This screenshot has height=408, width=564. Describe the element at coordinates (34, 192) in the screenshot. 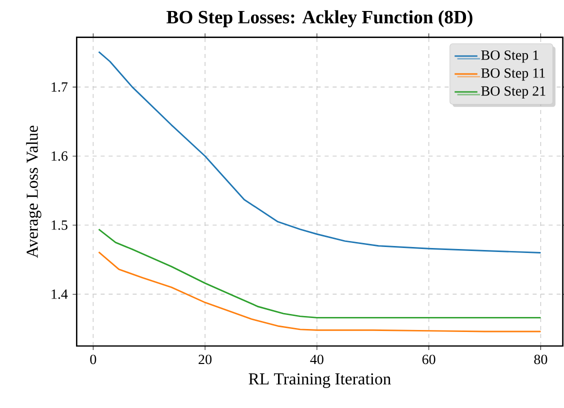

I see `y-axis-title: Average Loss Value` at that location.